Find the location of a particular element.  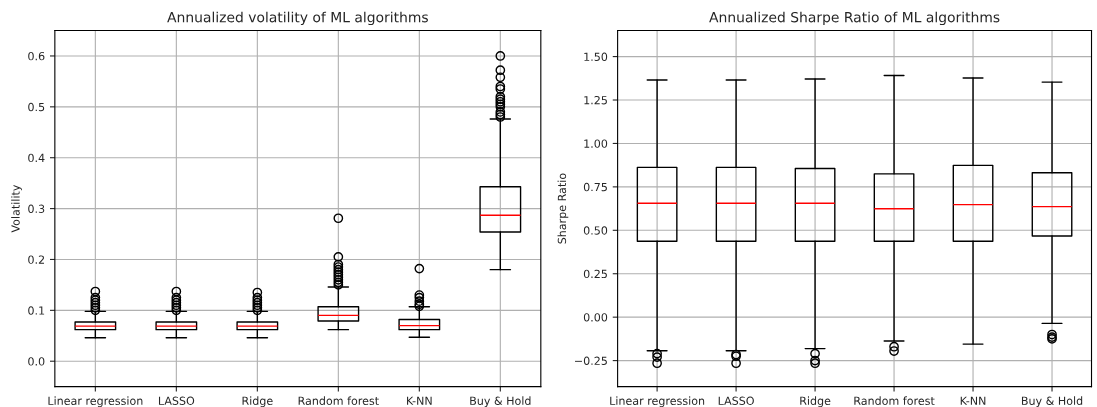

y-axis-title: Volatility is located at coordinates (16, 208).